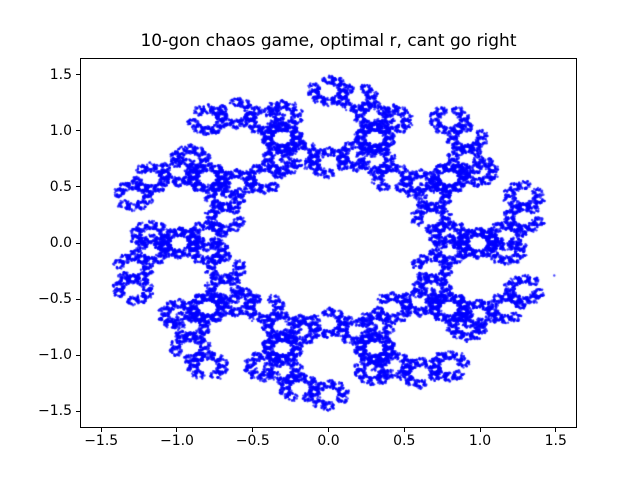 This screenshot has height=480, width=640. What do you see at coordinates (60, 243) in the screenshot?
I see `y-tick-label: 0.0` at bounding box center [60, 243].